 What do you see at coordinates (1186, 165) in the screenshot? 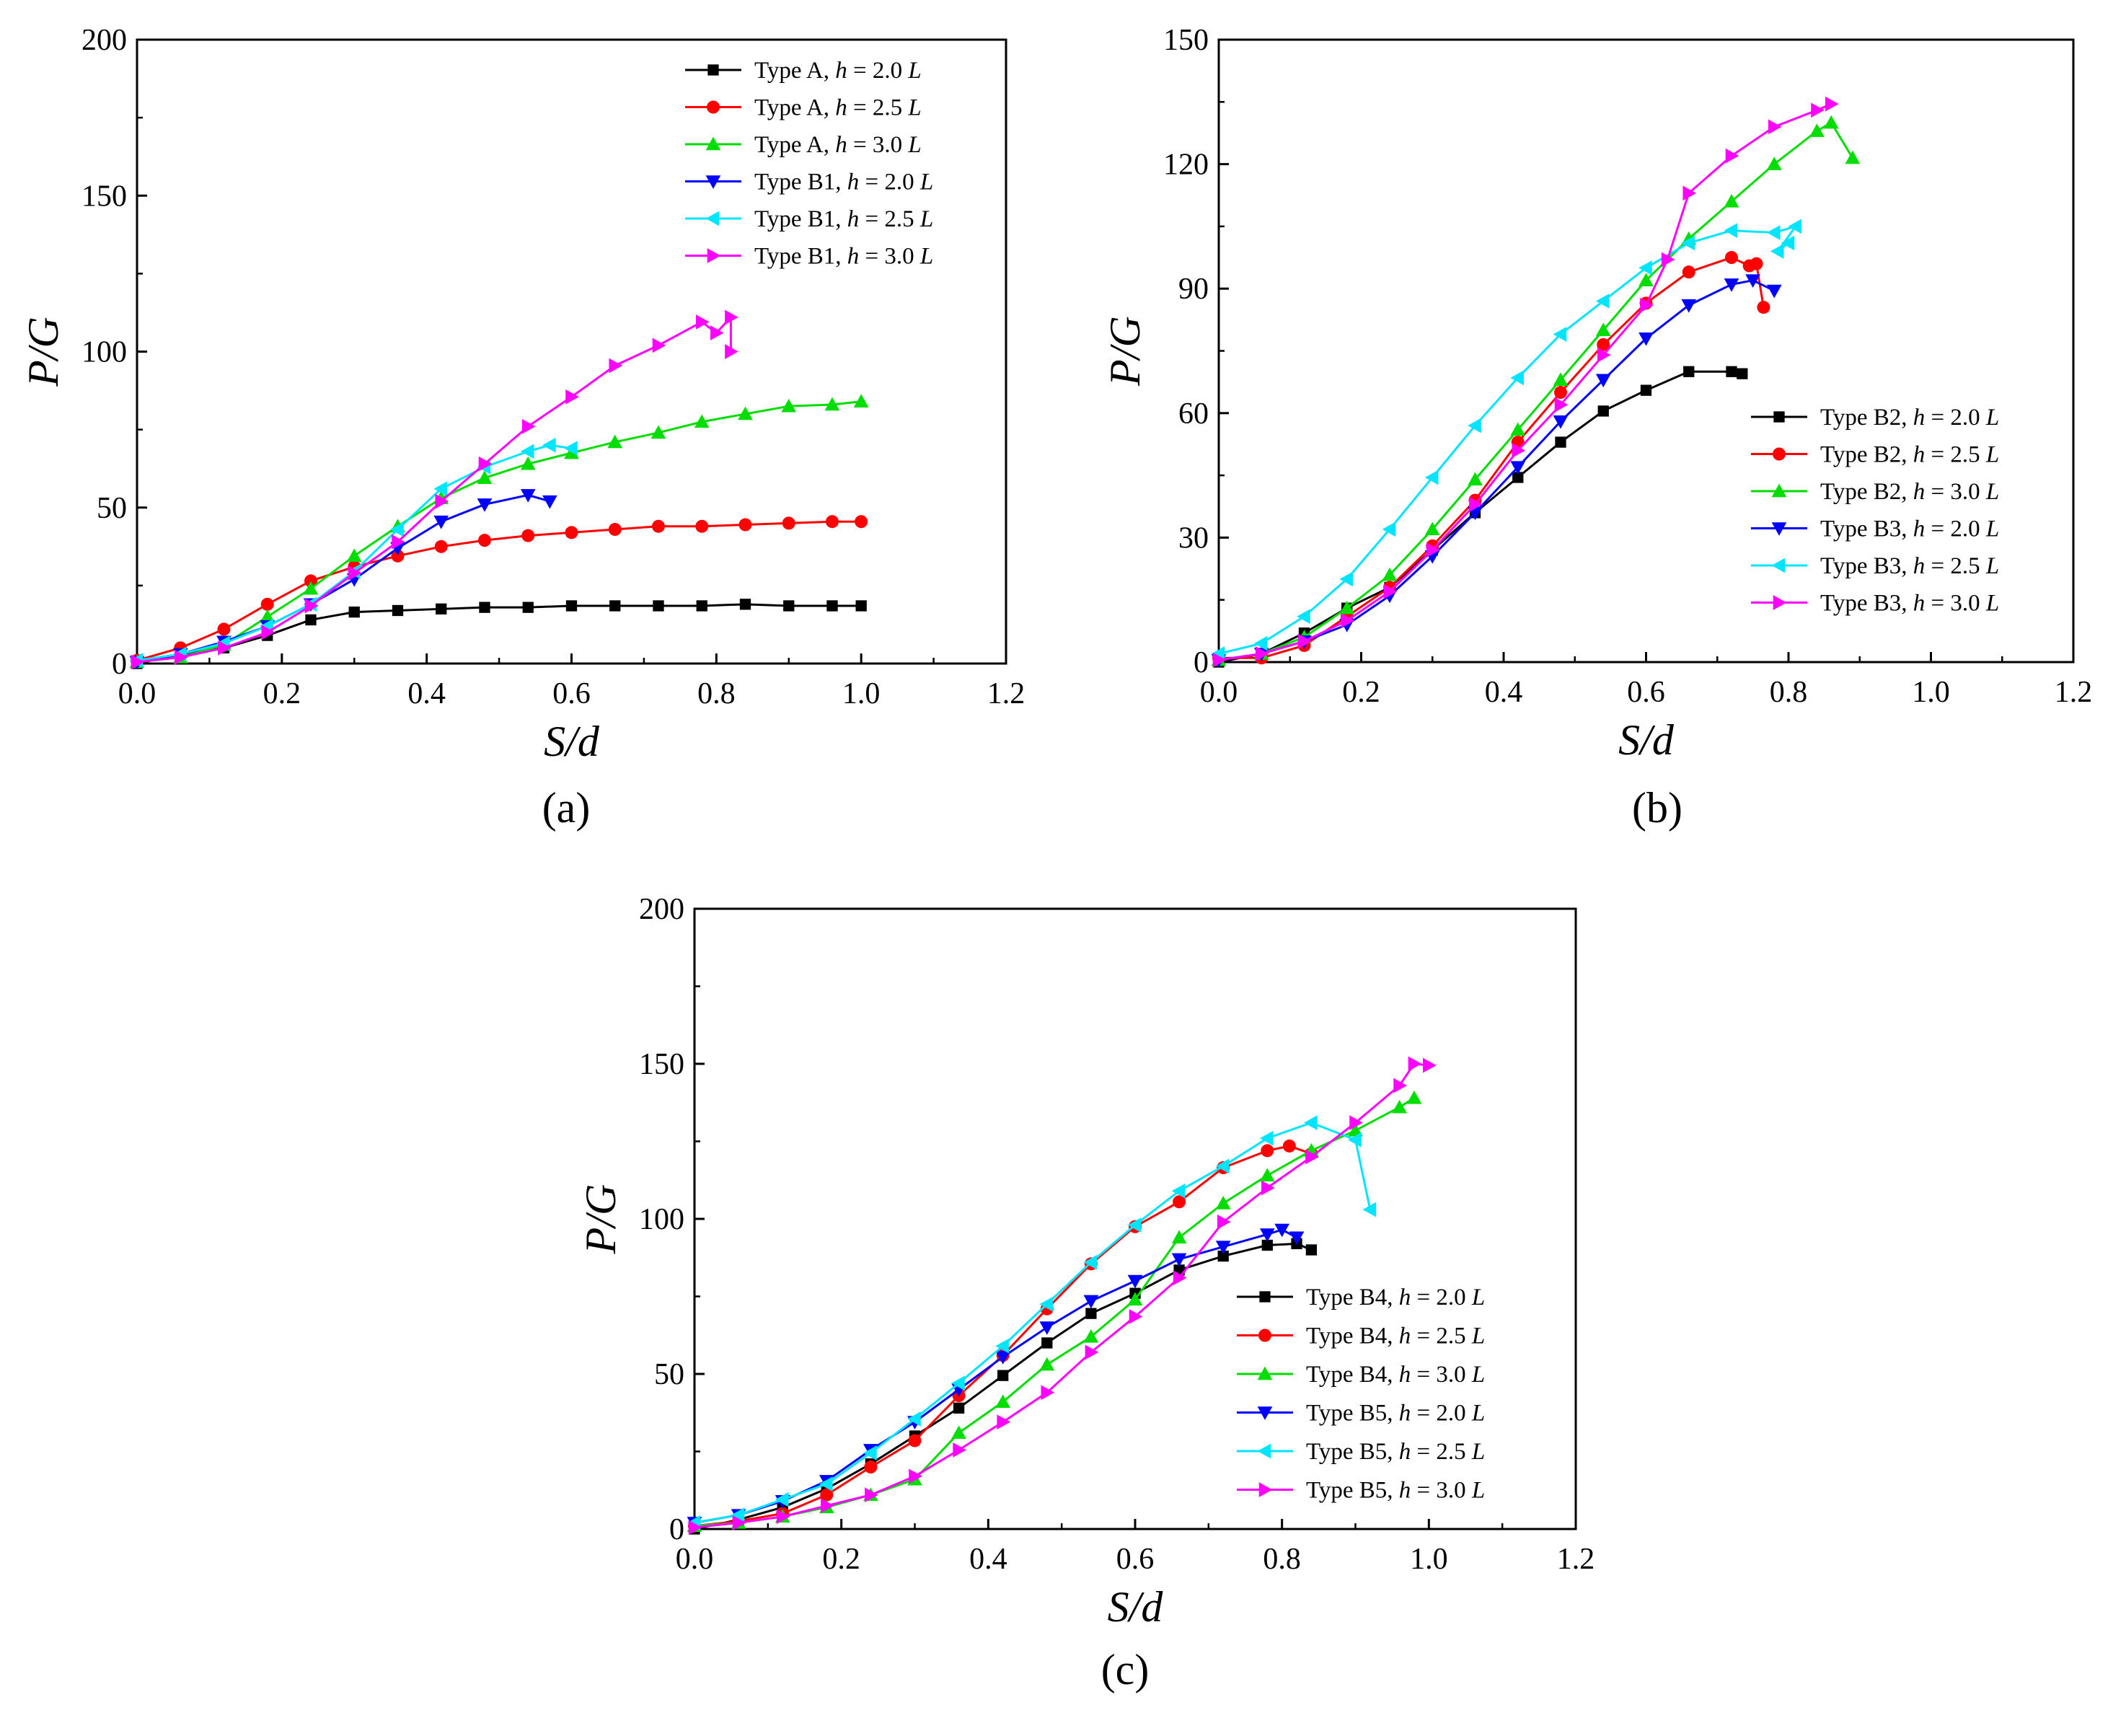
I see `y-tick-label: 120` at bounding box center [1186, 165].